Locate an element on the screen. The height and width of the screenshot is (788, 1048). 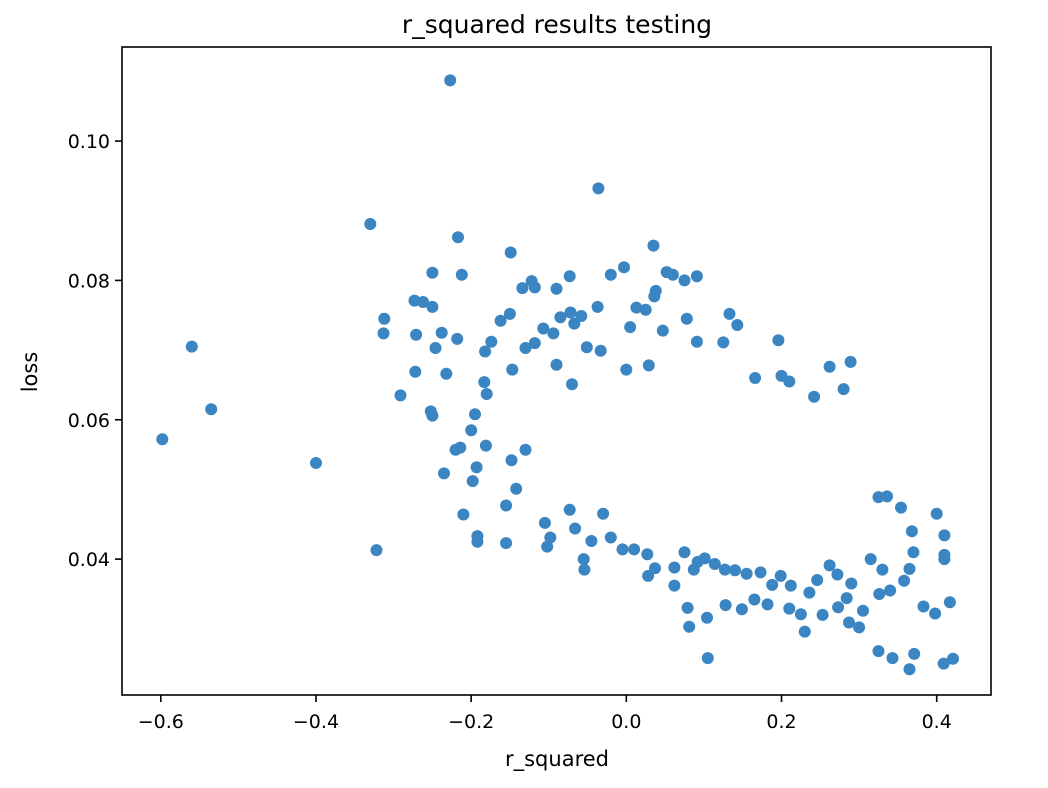
chart-title: r_squared results testing is located at coordinates (557, 24).